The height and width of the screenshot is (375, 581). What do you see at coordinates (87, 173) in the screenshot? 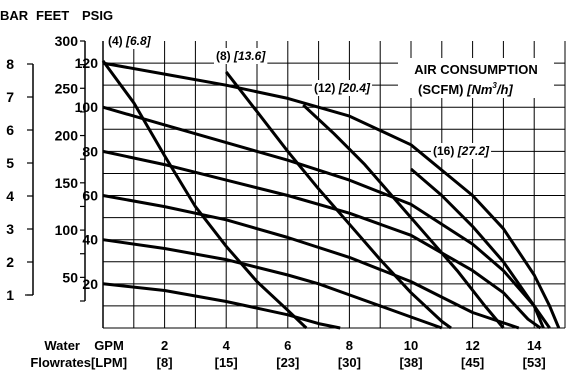
I see `psig-axis: 20 40 60 80 100 120` at bounding box center [87, 173].